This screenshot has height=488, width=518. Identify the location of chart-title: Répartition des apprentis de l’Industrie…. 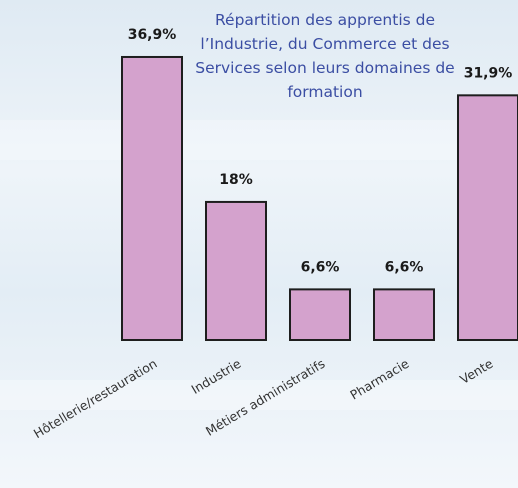
(325, 56).